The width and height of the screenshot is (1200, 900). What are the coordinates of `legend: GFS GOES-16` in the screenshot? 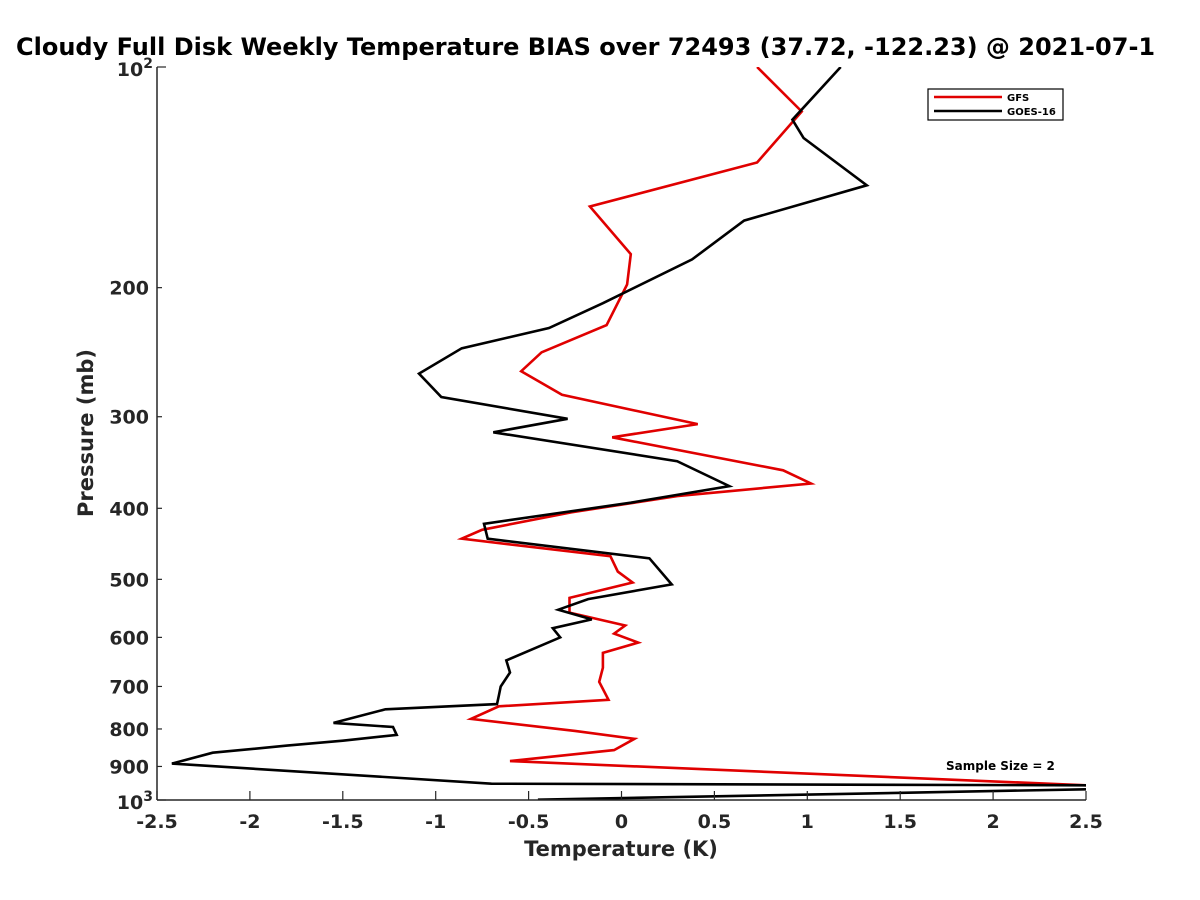 It's located at (995, 104).